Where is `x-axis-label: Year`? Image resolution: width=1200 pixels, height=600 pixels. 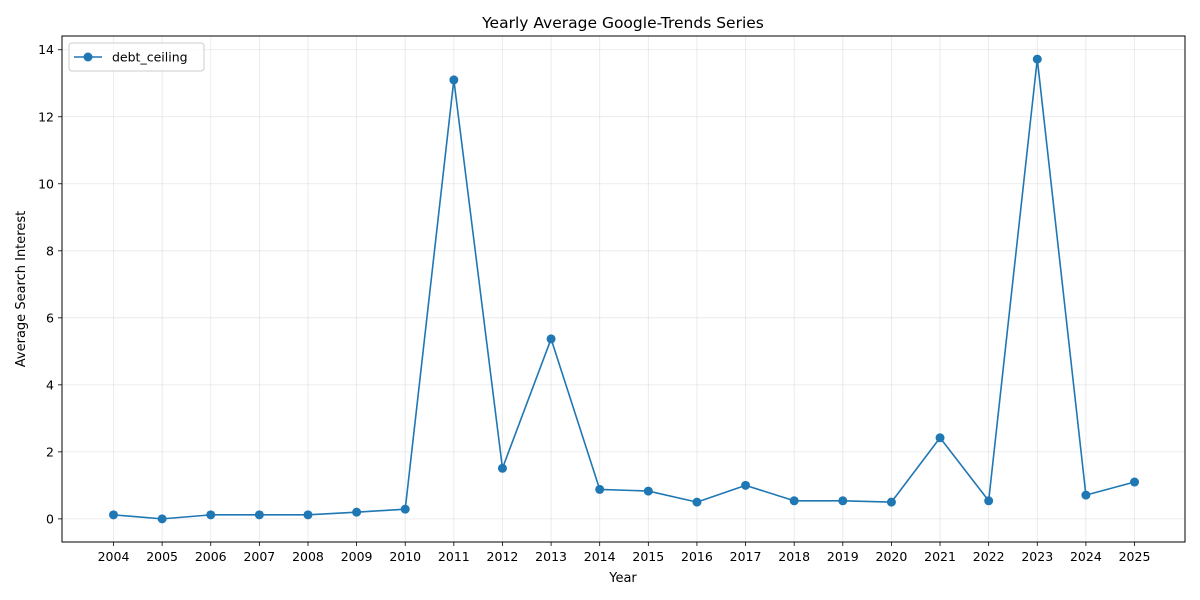 x-axis-label: Year is located at coordinates (622, 578).